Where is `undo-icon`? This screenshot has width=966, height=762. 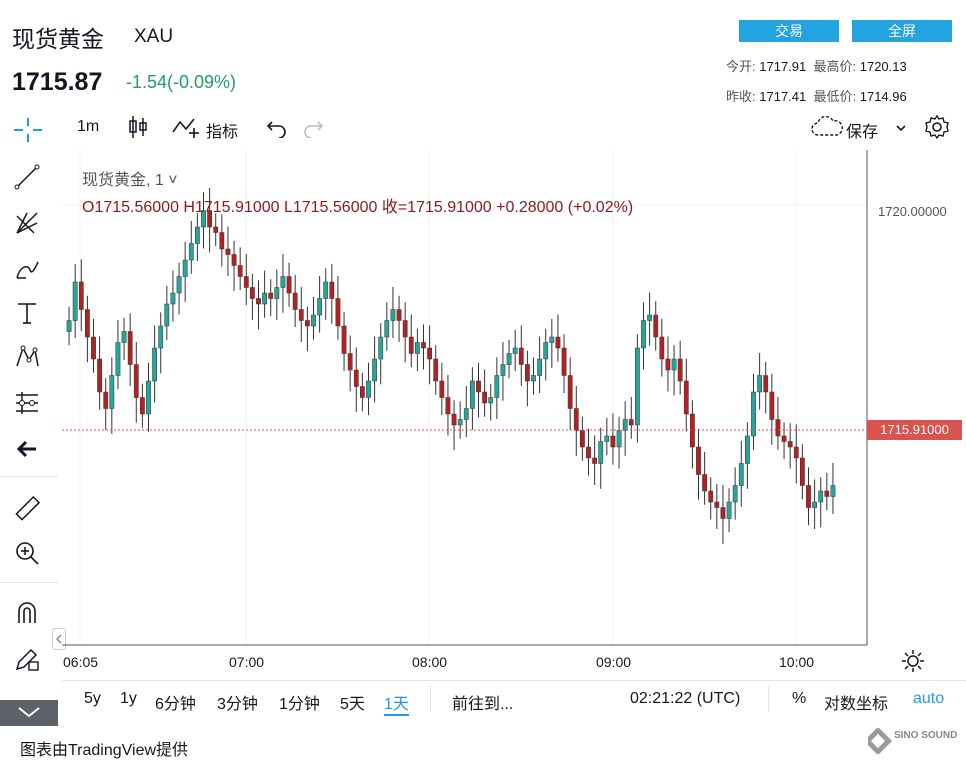
undo-icon is located at coordinates (277, 130).